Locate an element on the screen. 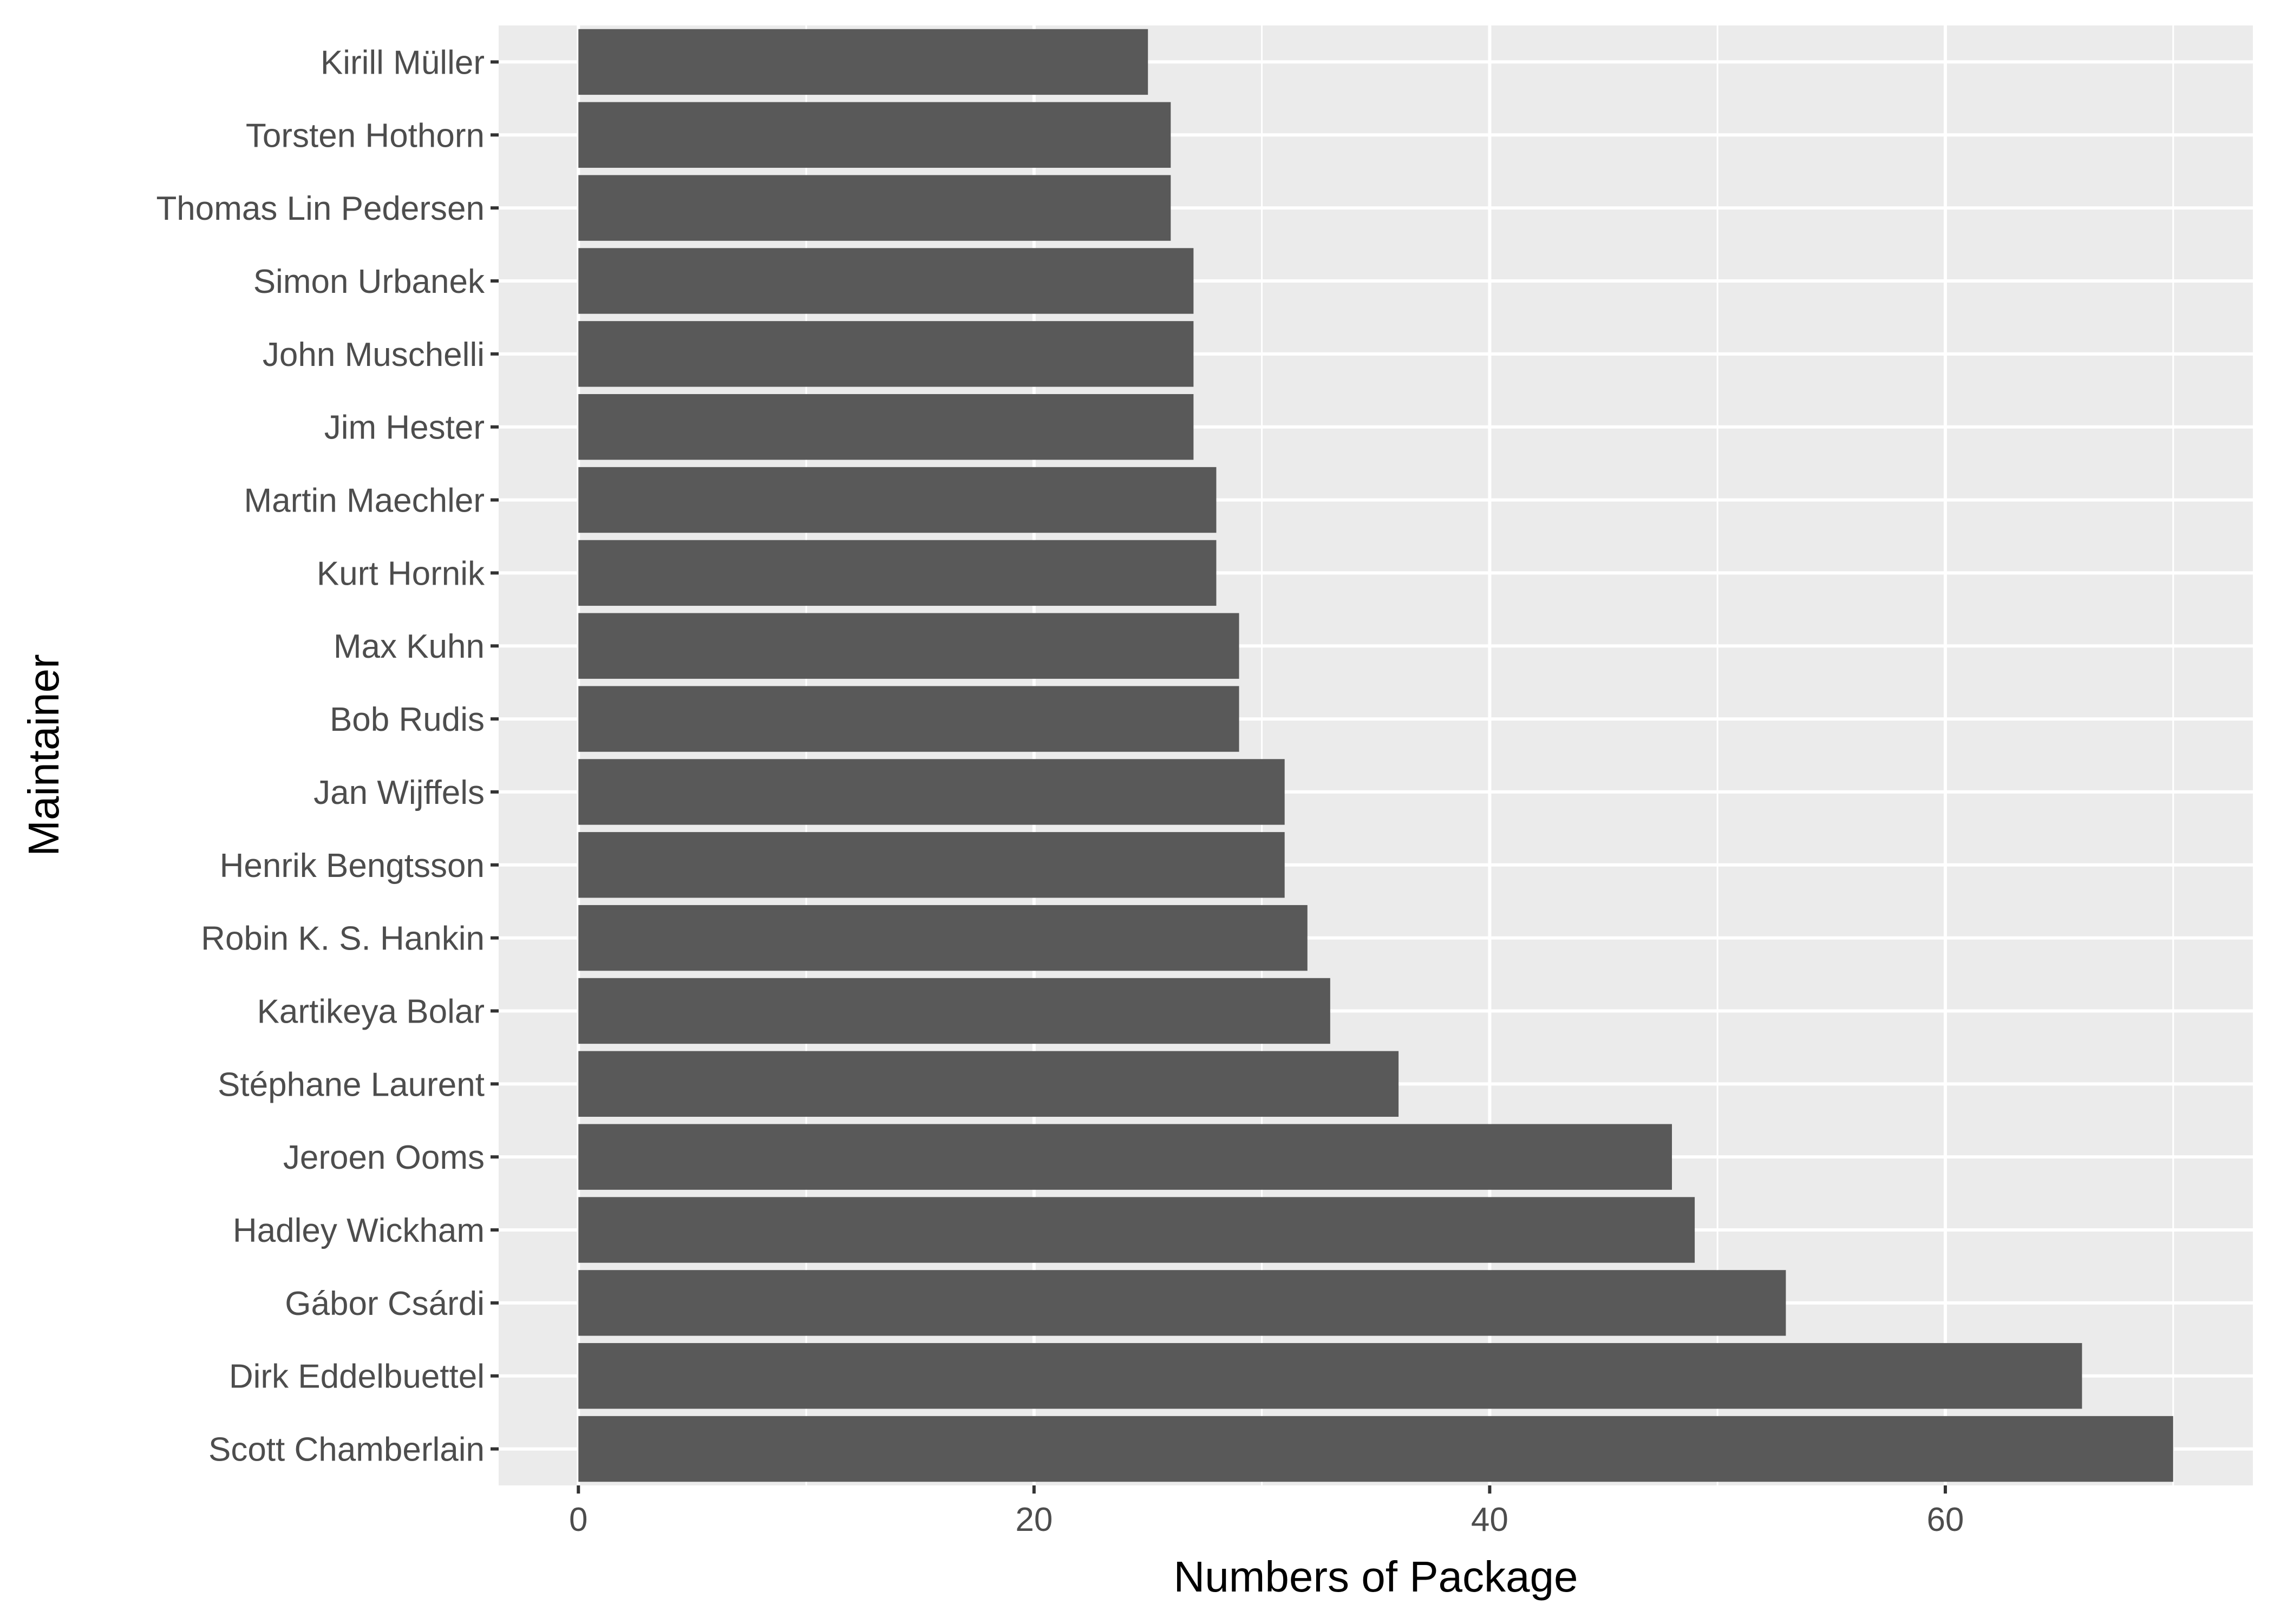 The height and width of the screenshot is (1624, 2274). y-tick-label: Kurt Hornik is located at coordinates (401, 574).